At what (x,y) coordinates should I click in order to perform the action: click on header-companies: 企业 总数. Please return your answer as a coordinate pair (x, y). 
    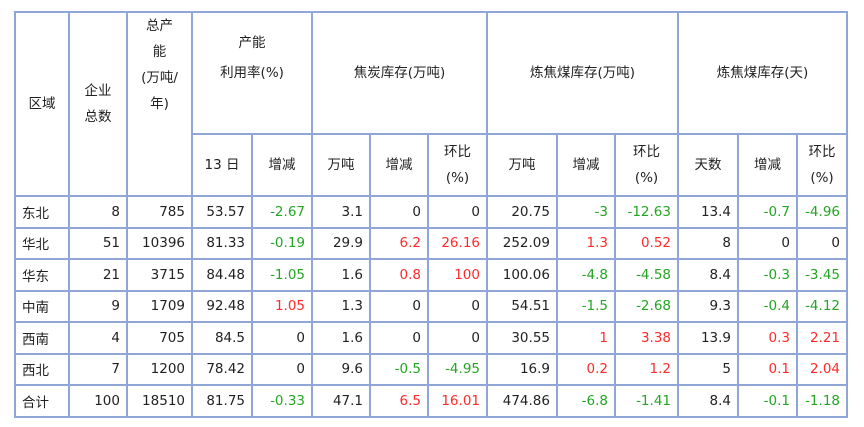
    Looking at the image, I should click on (98, 104).